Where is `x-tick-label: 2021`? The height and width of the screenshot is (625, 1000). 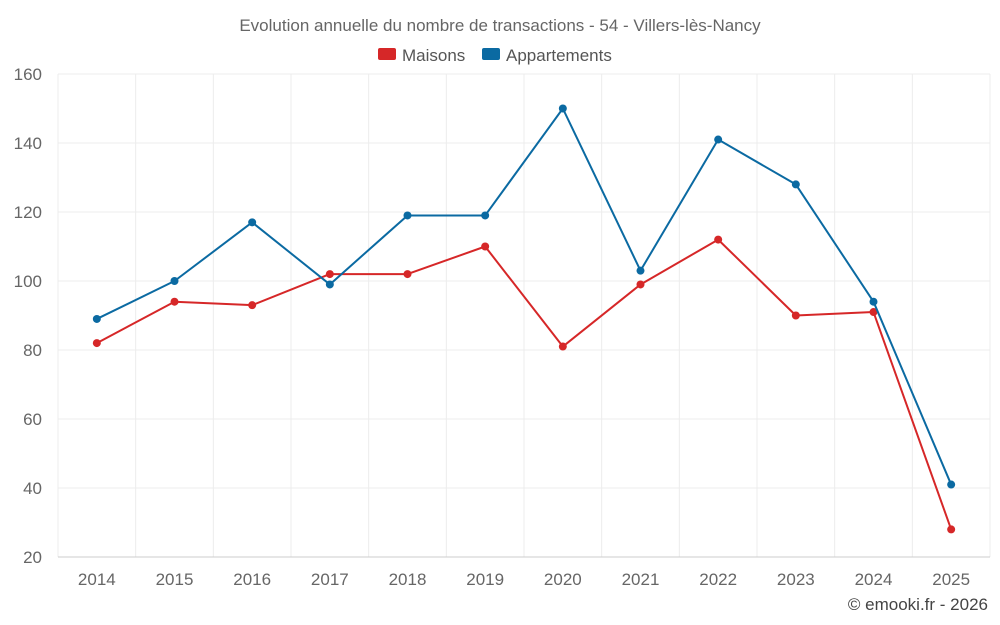 x-tick-label: 2021 is located at coordinates (641, 579).